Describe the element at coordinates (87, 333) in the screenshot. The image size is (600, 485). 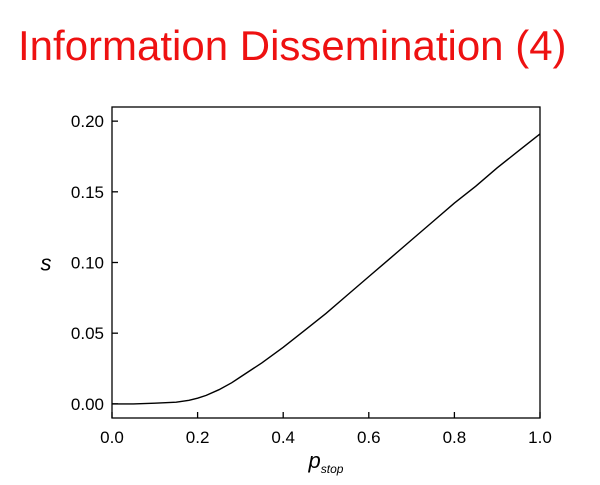
I see `y-tick-label: 0.05` at that location.